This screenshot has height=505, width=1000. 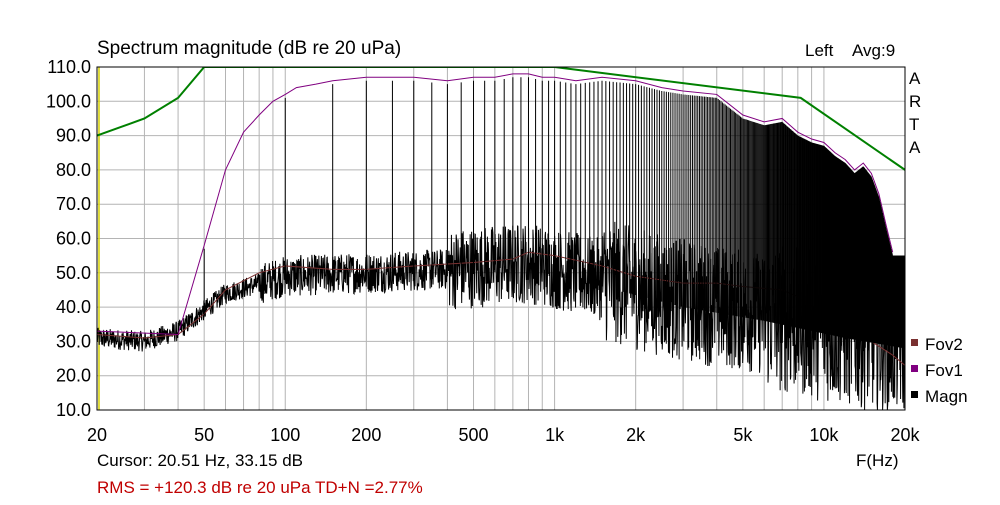 I want to click on x-tick-label: 10k, so click(x=824, y=435).